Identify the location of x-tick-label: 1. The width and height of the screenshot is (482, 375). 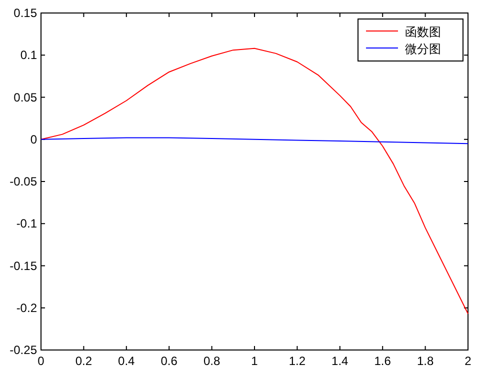
(254, 361).